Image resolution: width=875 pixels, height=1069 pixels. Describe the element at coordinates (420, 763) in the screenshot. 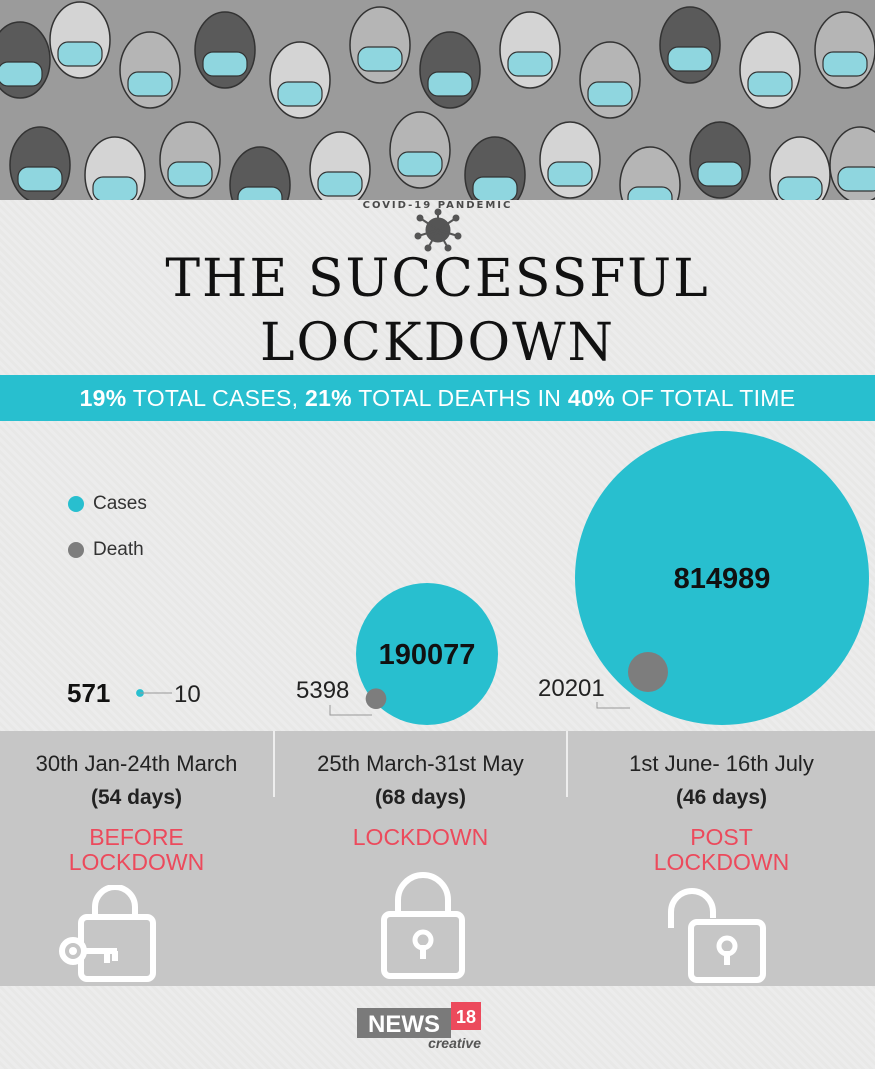

I see `period-range: 25th March-31st May` at that location.